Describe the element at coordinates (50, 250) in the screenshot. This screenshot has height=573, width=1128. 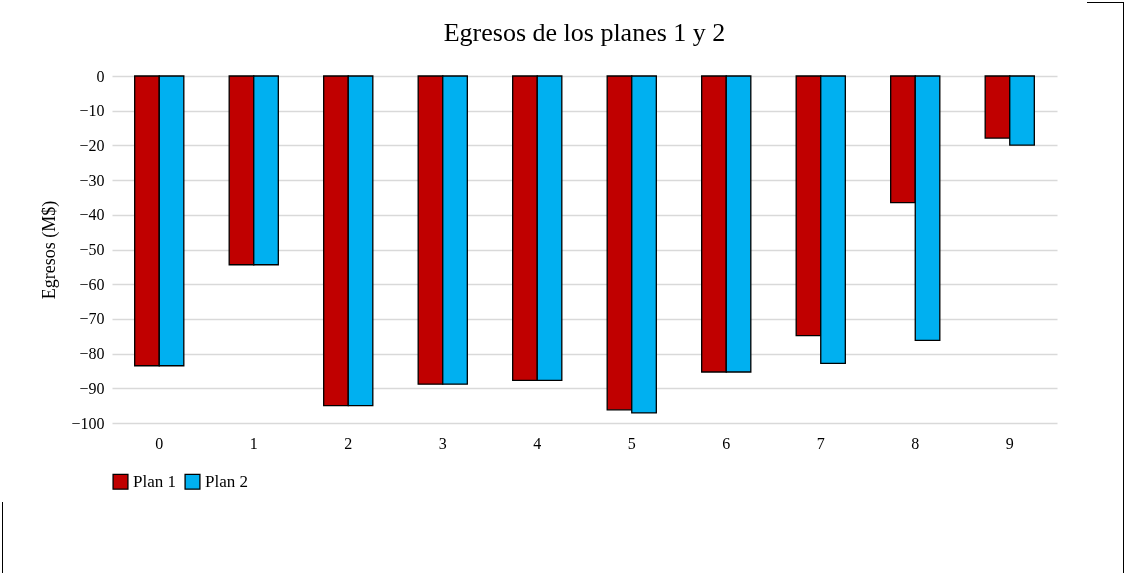
I see `y-axis-title: Egresos (M$)` at that location.